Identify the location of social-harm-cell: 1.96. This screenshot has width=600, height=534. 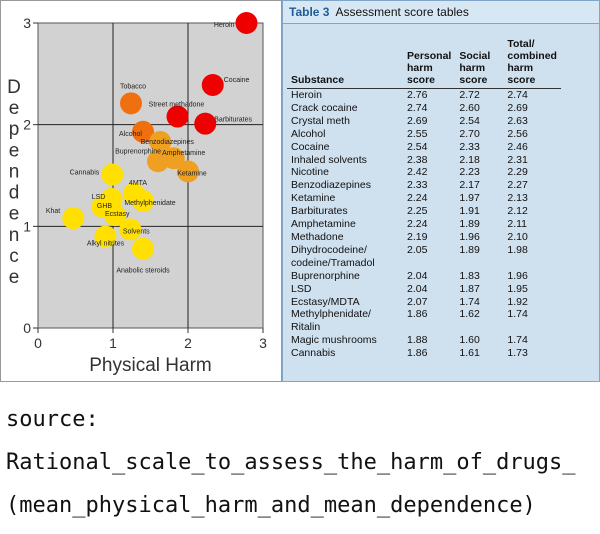
(469, 236).